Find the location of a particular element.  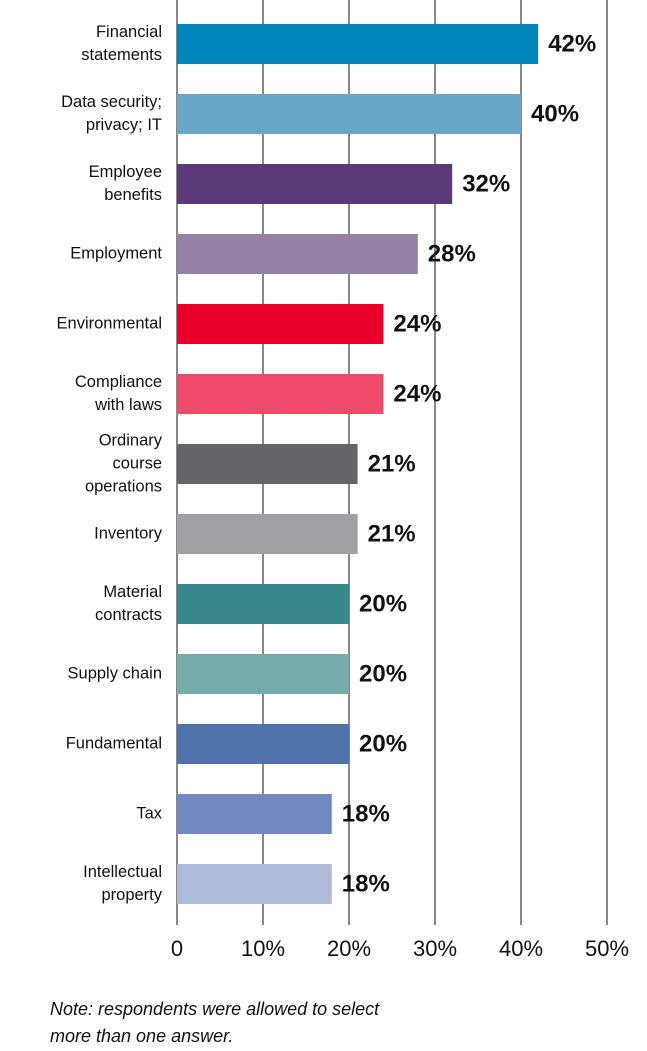

x-tick-label: 10% is located at coordinates (263, 948).